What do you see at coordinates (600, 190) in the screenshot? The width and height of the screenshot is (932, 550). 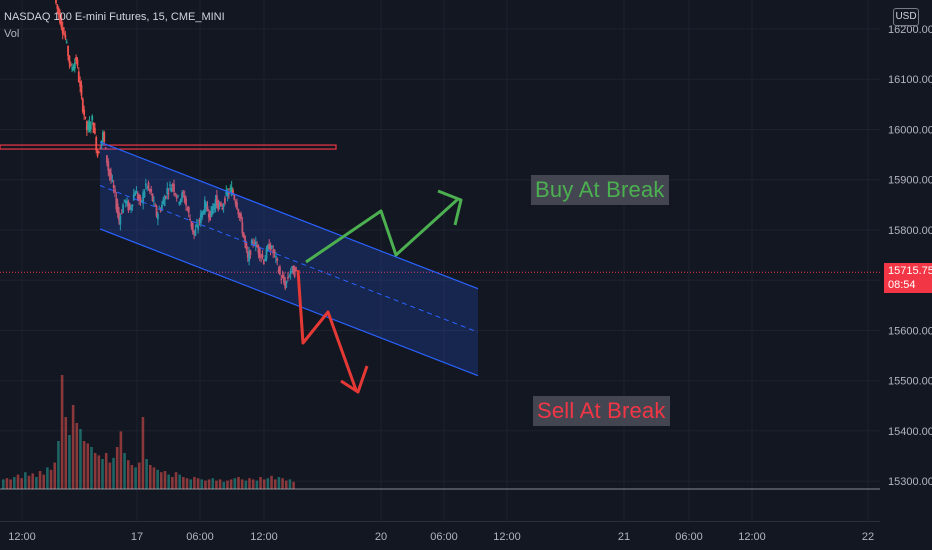 I see `buy-at-break-label: Buy At Break` at bounding box center [600, 190].